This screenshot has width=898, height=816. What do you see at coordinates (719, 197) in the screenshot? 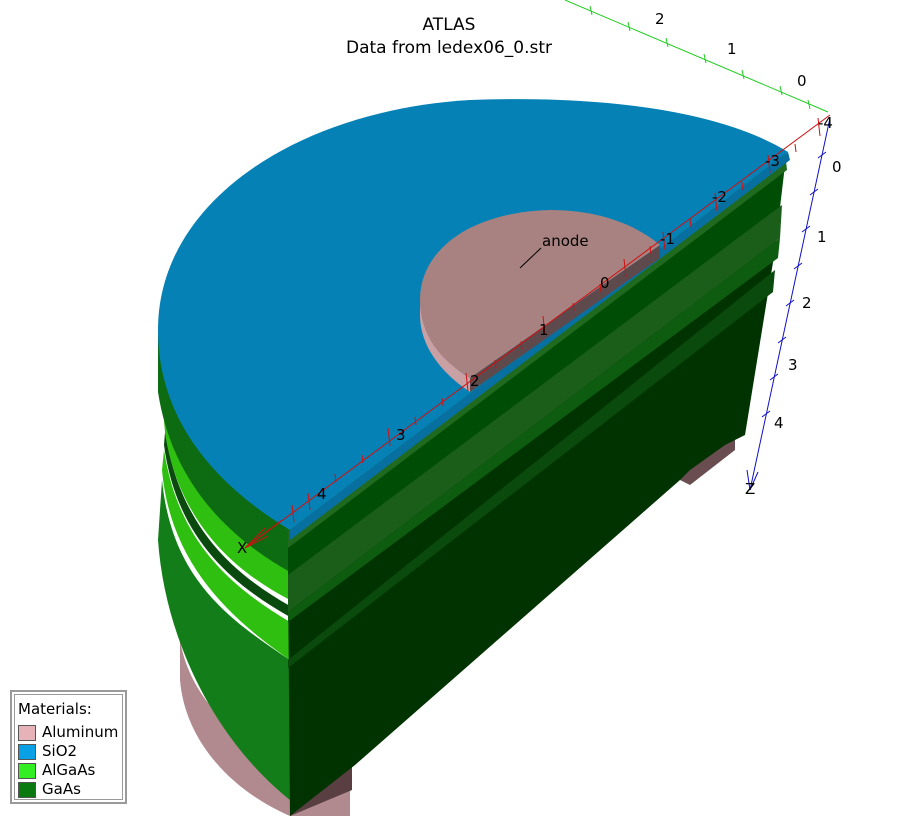
I see `x-tick-n2: -2` at bounding box center [719, 197].